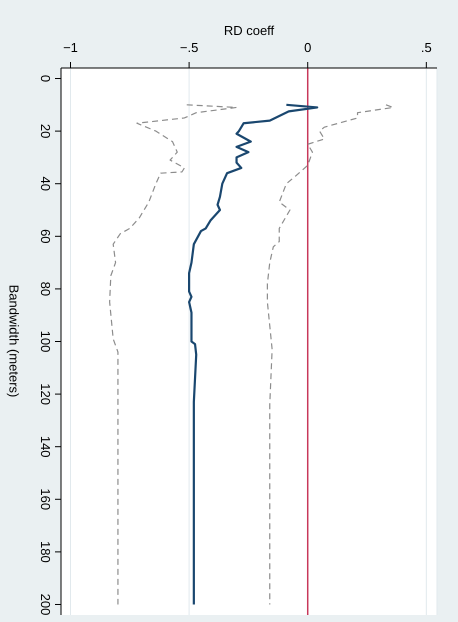 The image size is (458, 622). I want to click on x-tick-label: .5, so click(426, 47).